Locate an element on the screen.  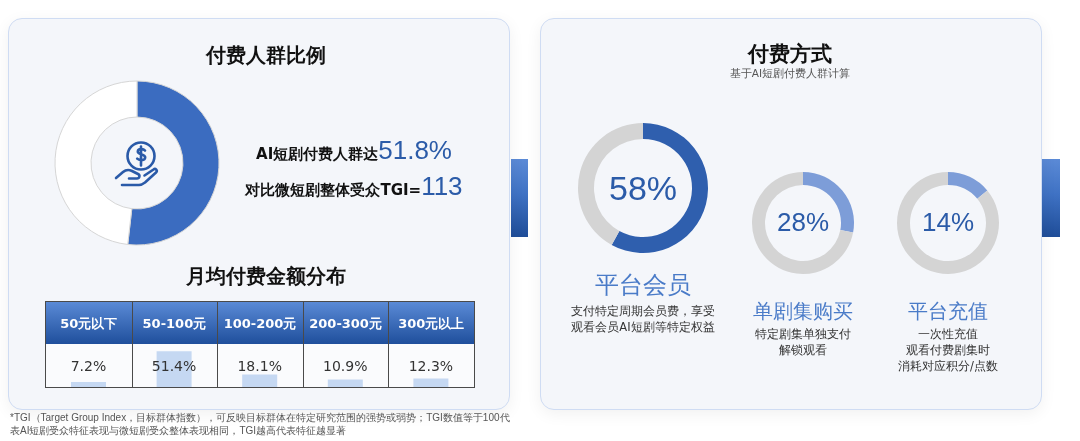
data-label: 18.1% is located at coordinates (259, 366).